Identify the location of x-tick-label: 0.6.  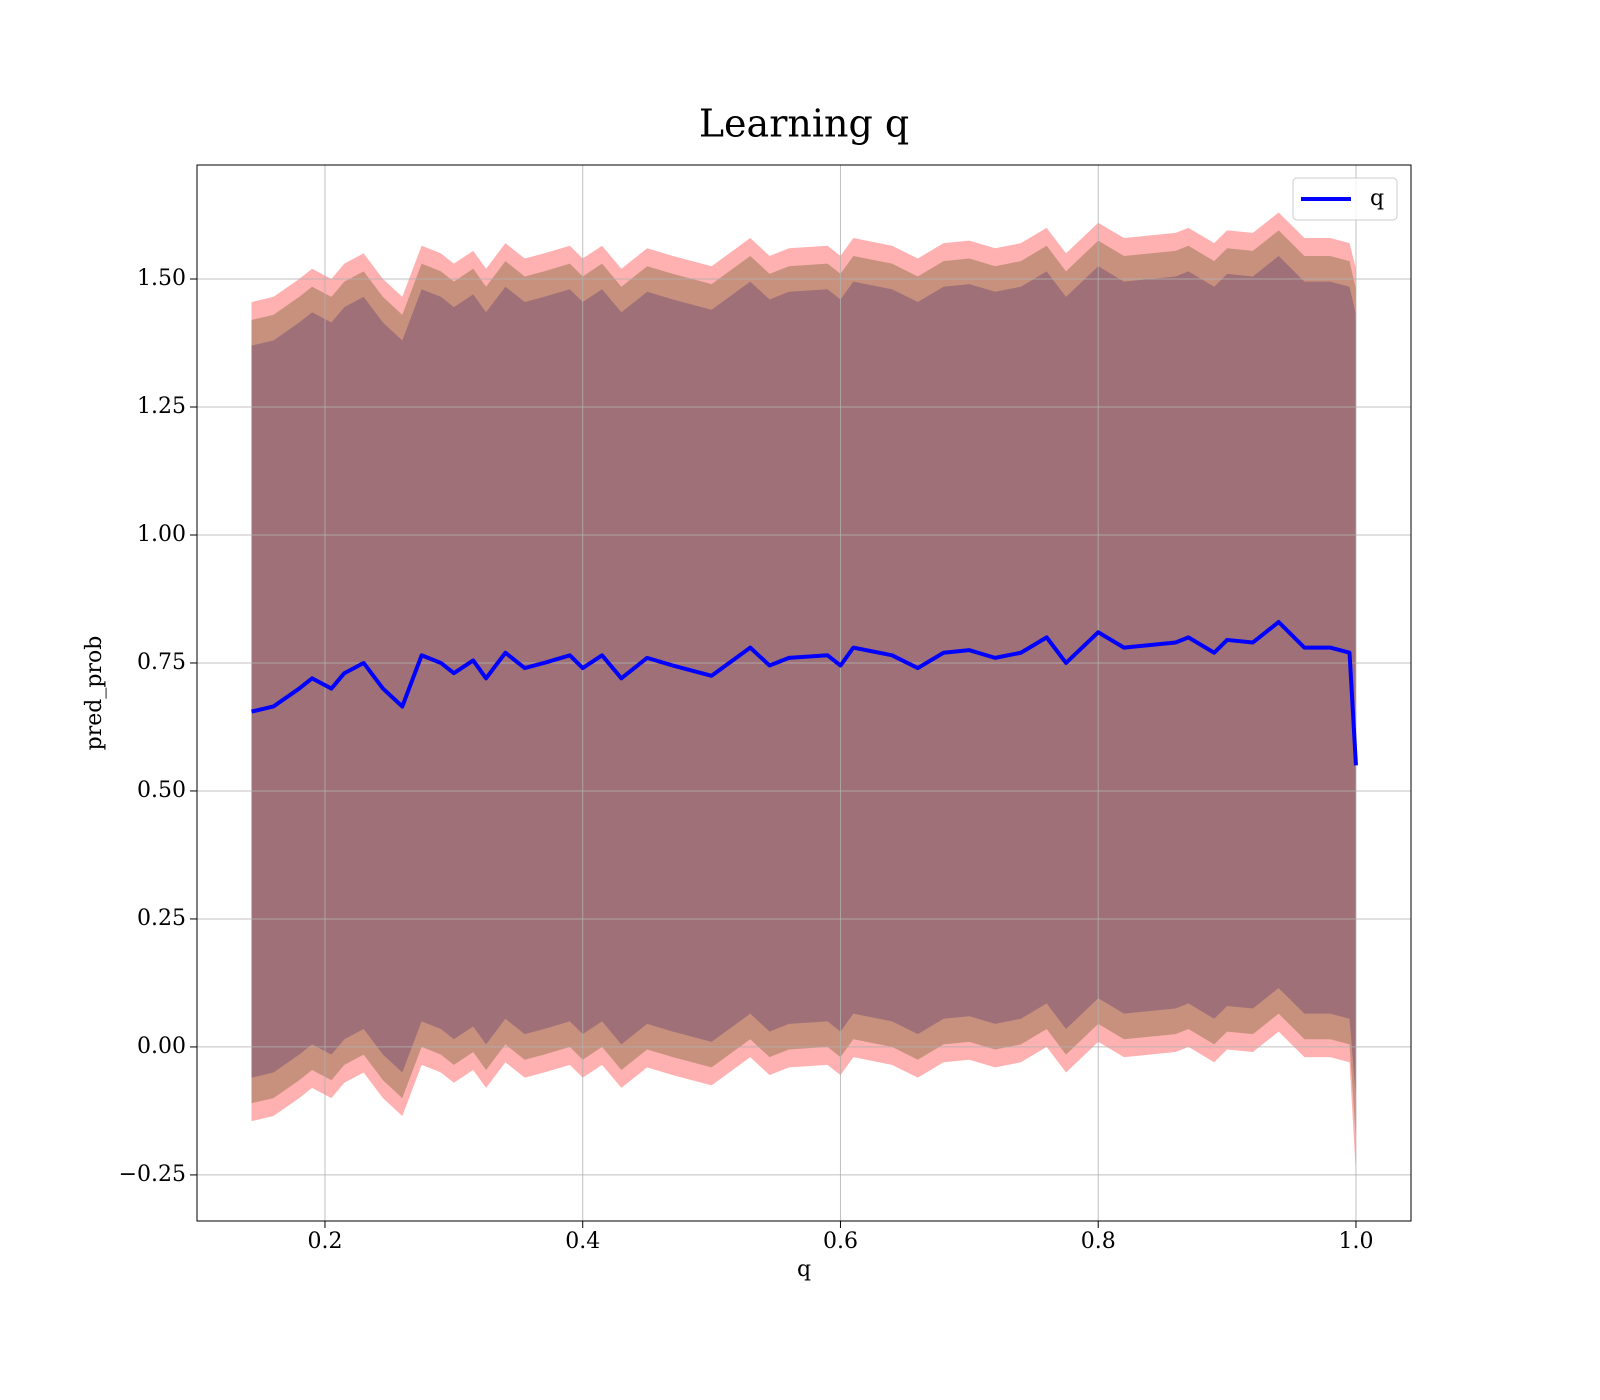
(840, 1241).